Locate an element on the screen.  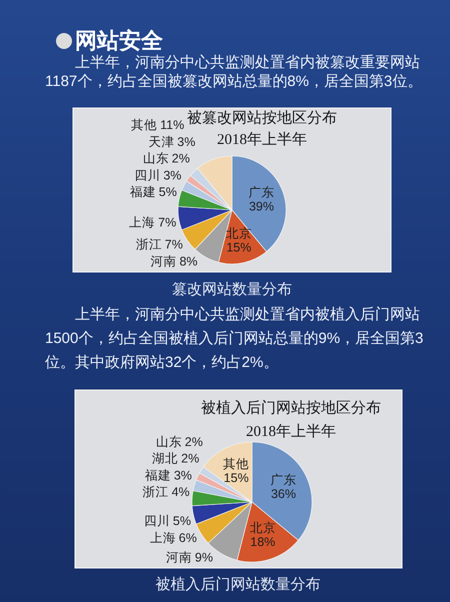
data-label: 8% is located at coordinates (188, 261).